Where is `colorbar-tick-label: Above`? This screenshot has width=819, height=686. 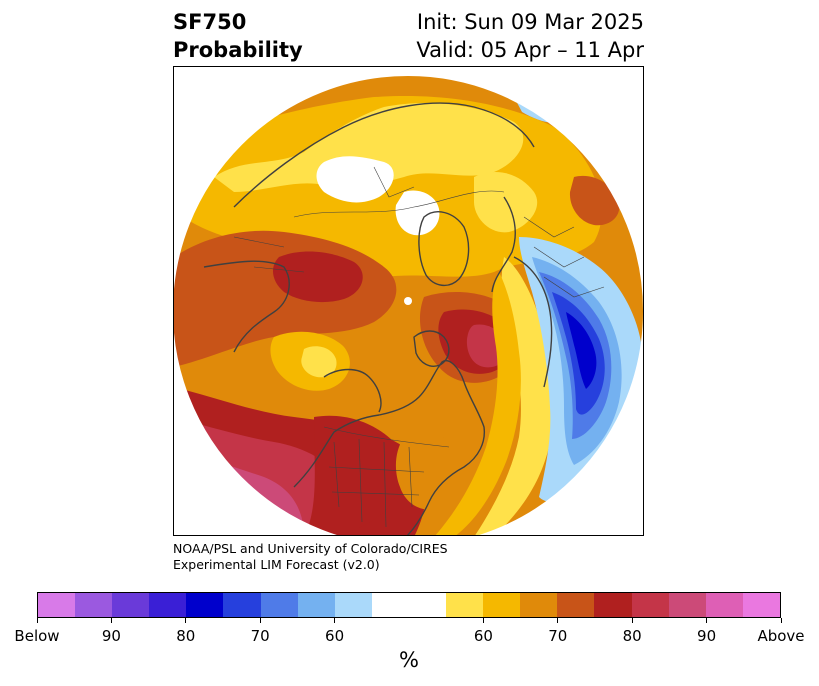
colorbar-tick-label: Above is located at coordinates (781, 636).